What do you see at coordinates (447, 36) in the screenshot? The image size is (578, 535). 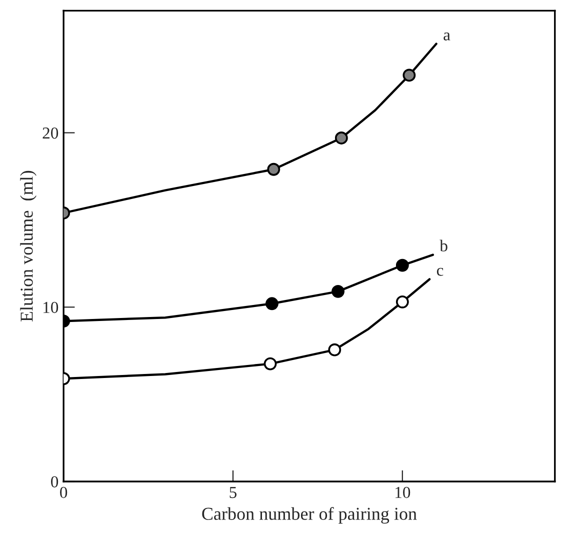 I see `series-label: a` at bounding box center [447, 36].